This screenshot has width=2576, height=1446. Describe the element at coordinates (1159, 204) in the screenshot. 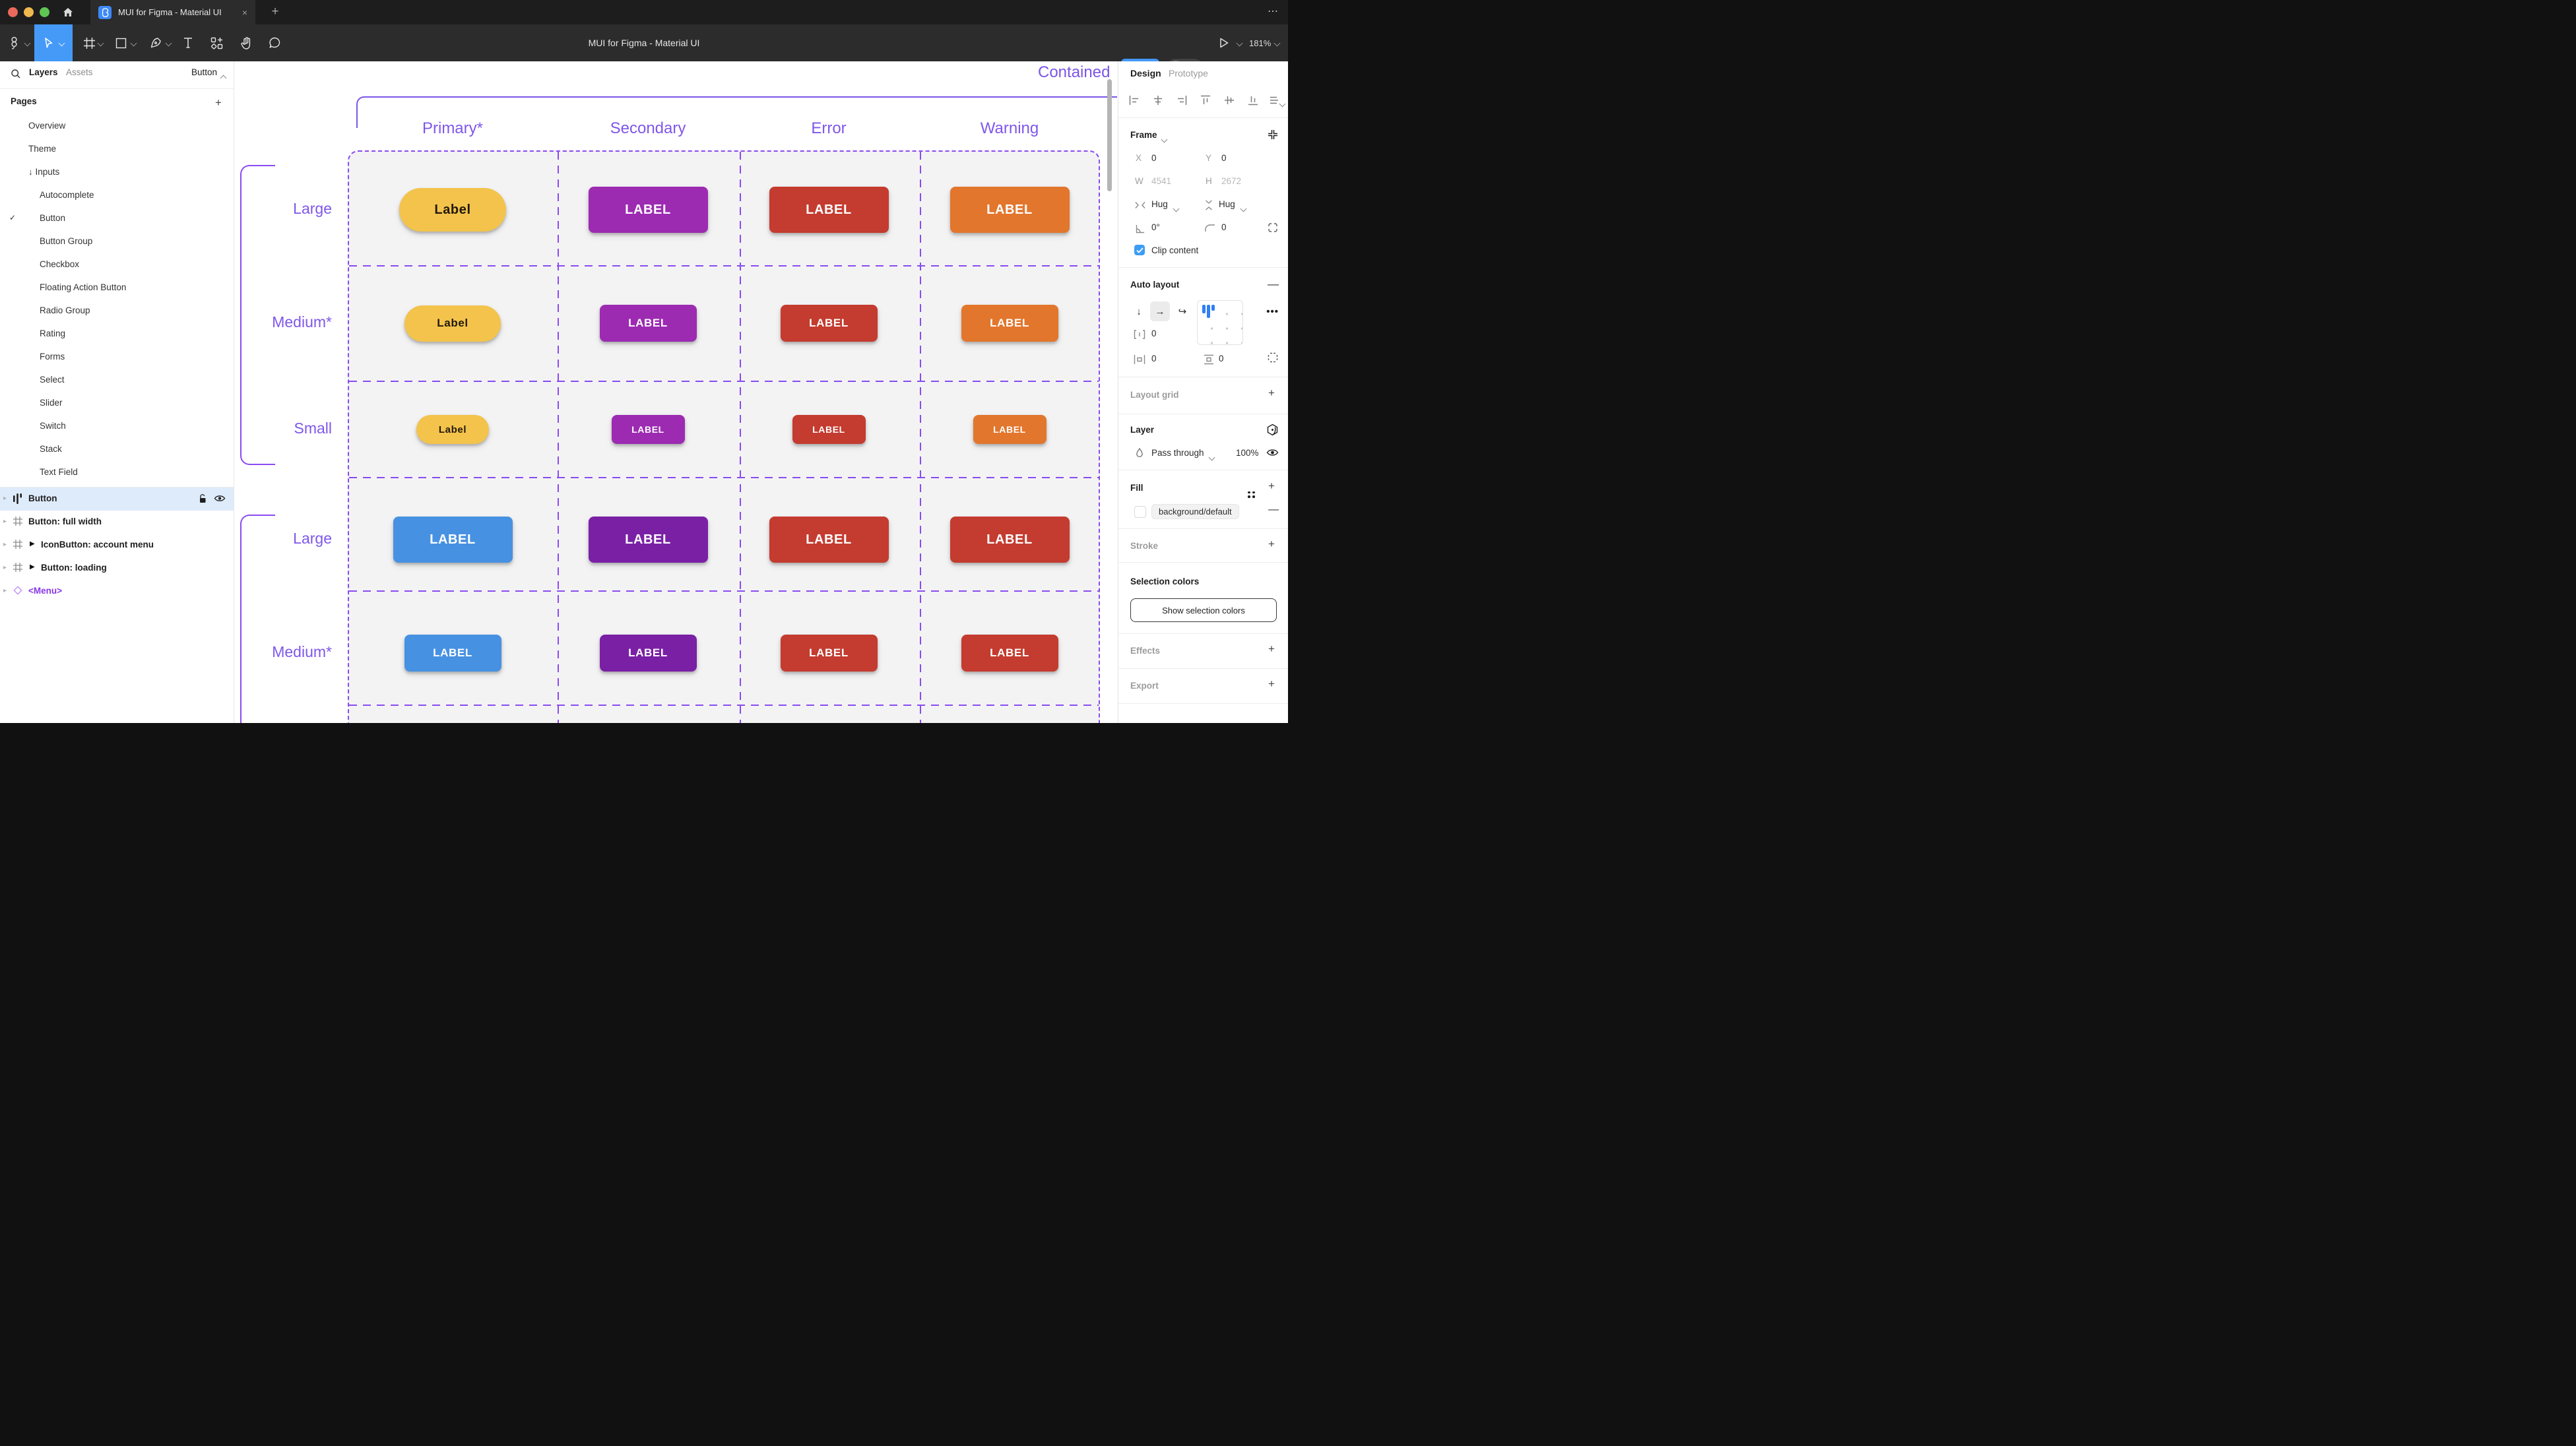

I see `horizontal-resizing-value: Hug` at that location.